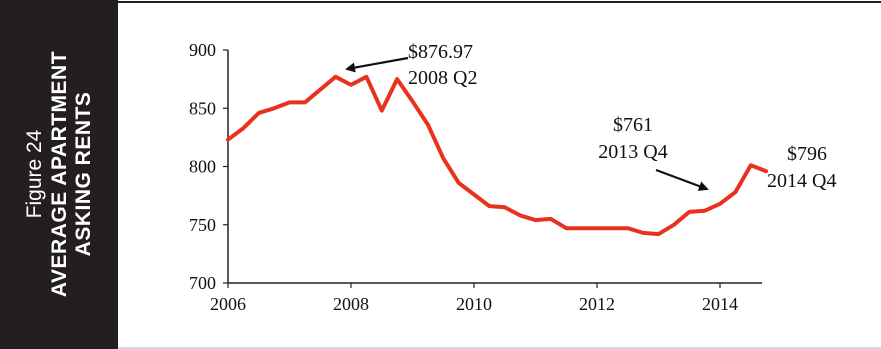 This screenshot has height=349, width=881. Describe the element at coordinates (720, 304) in the screenshot. I see `x-tick-label: 2014` at that location.